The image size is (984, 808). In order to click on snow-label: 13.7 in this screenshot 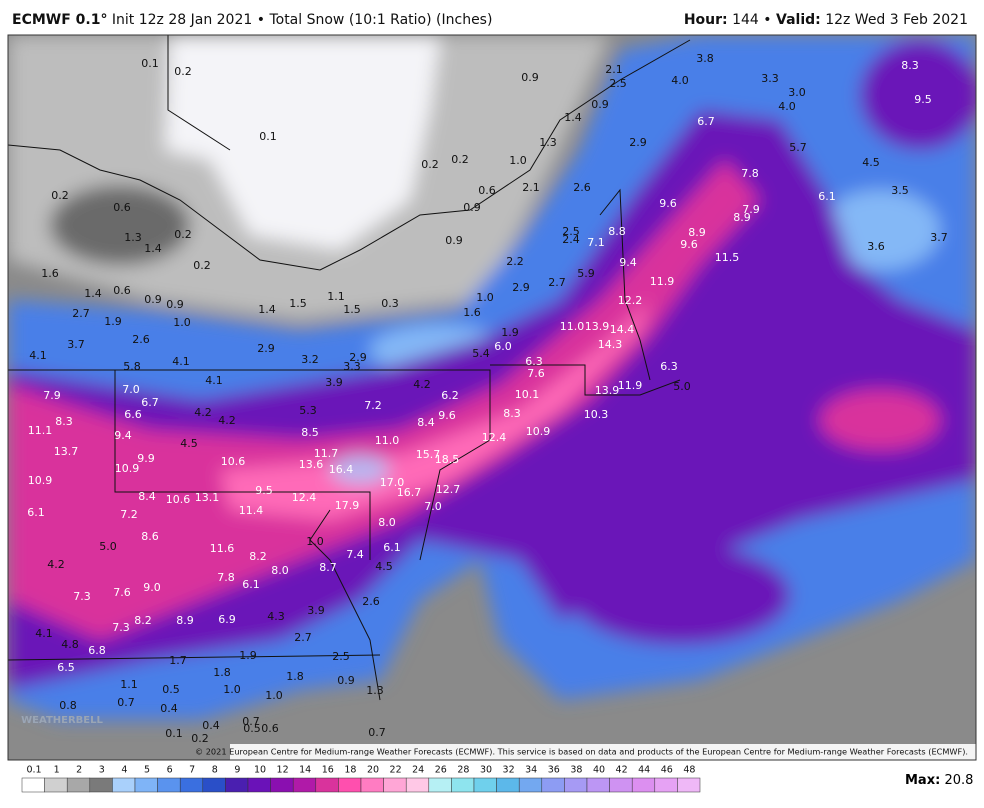, I will do `click(66, 451)`.